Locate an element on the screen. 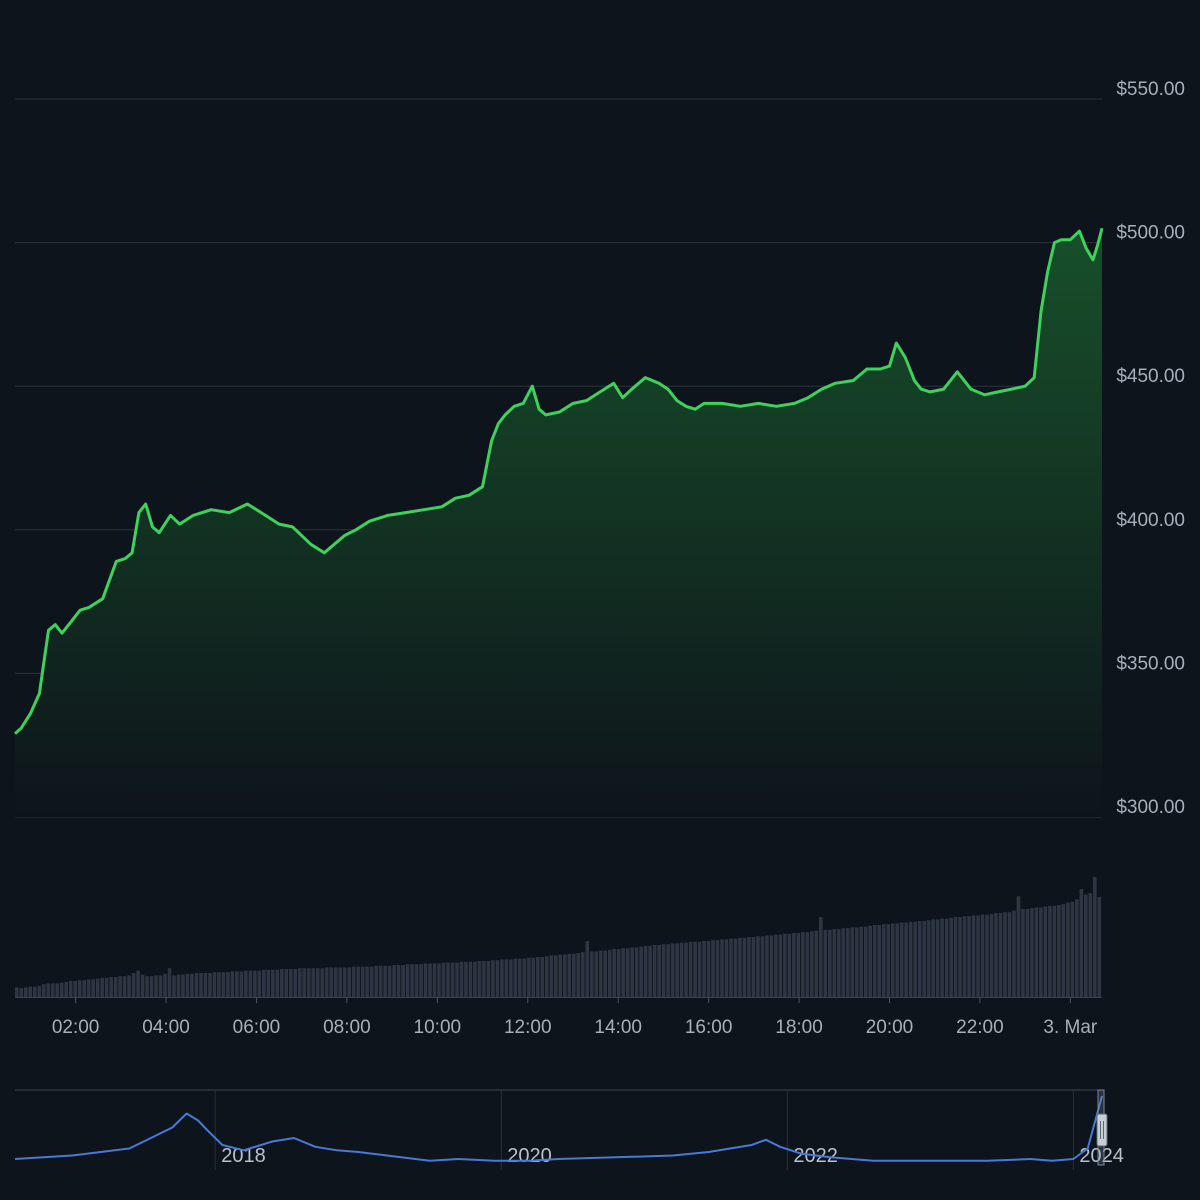 This screenshot has height=1200, width=1200. navigator-tick-label: 2024 is located at coordinates (1101, 1156).